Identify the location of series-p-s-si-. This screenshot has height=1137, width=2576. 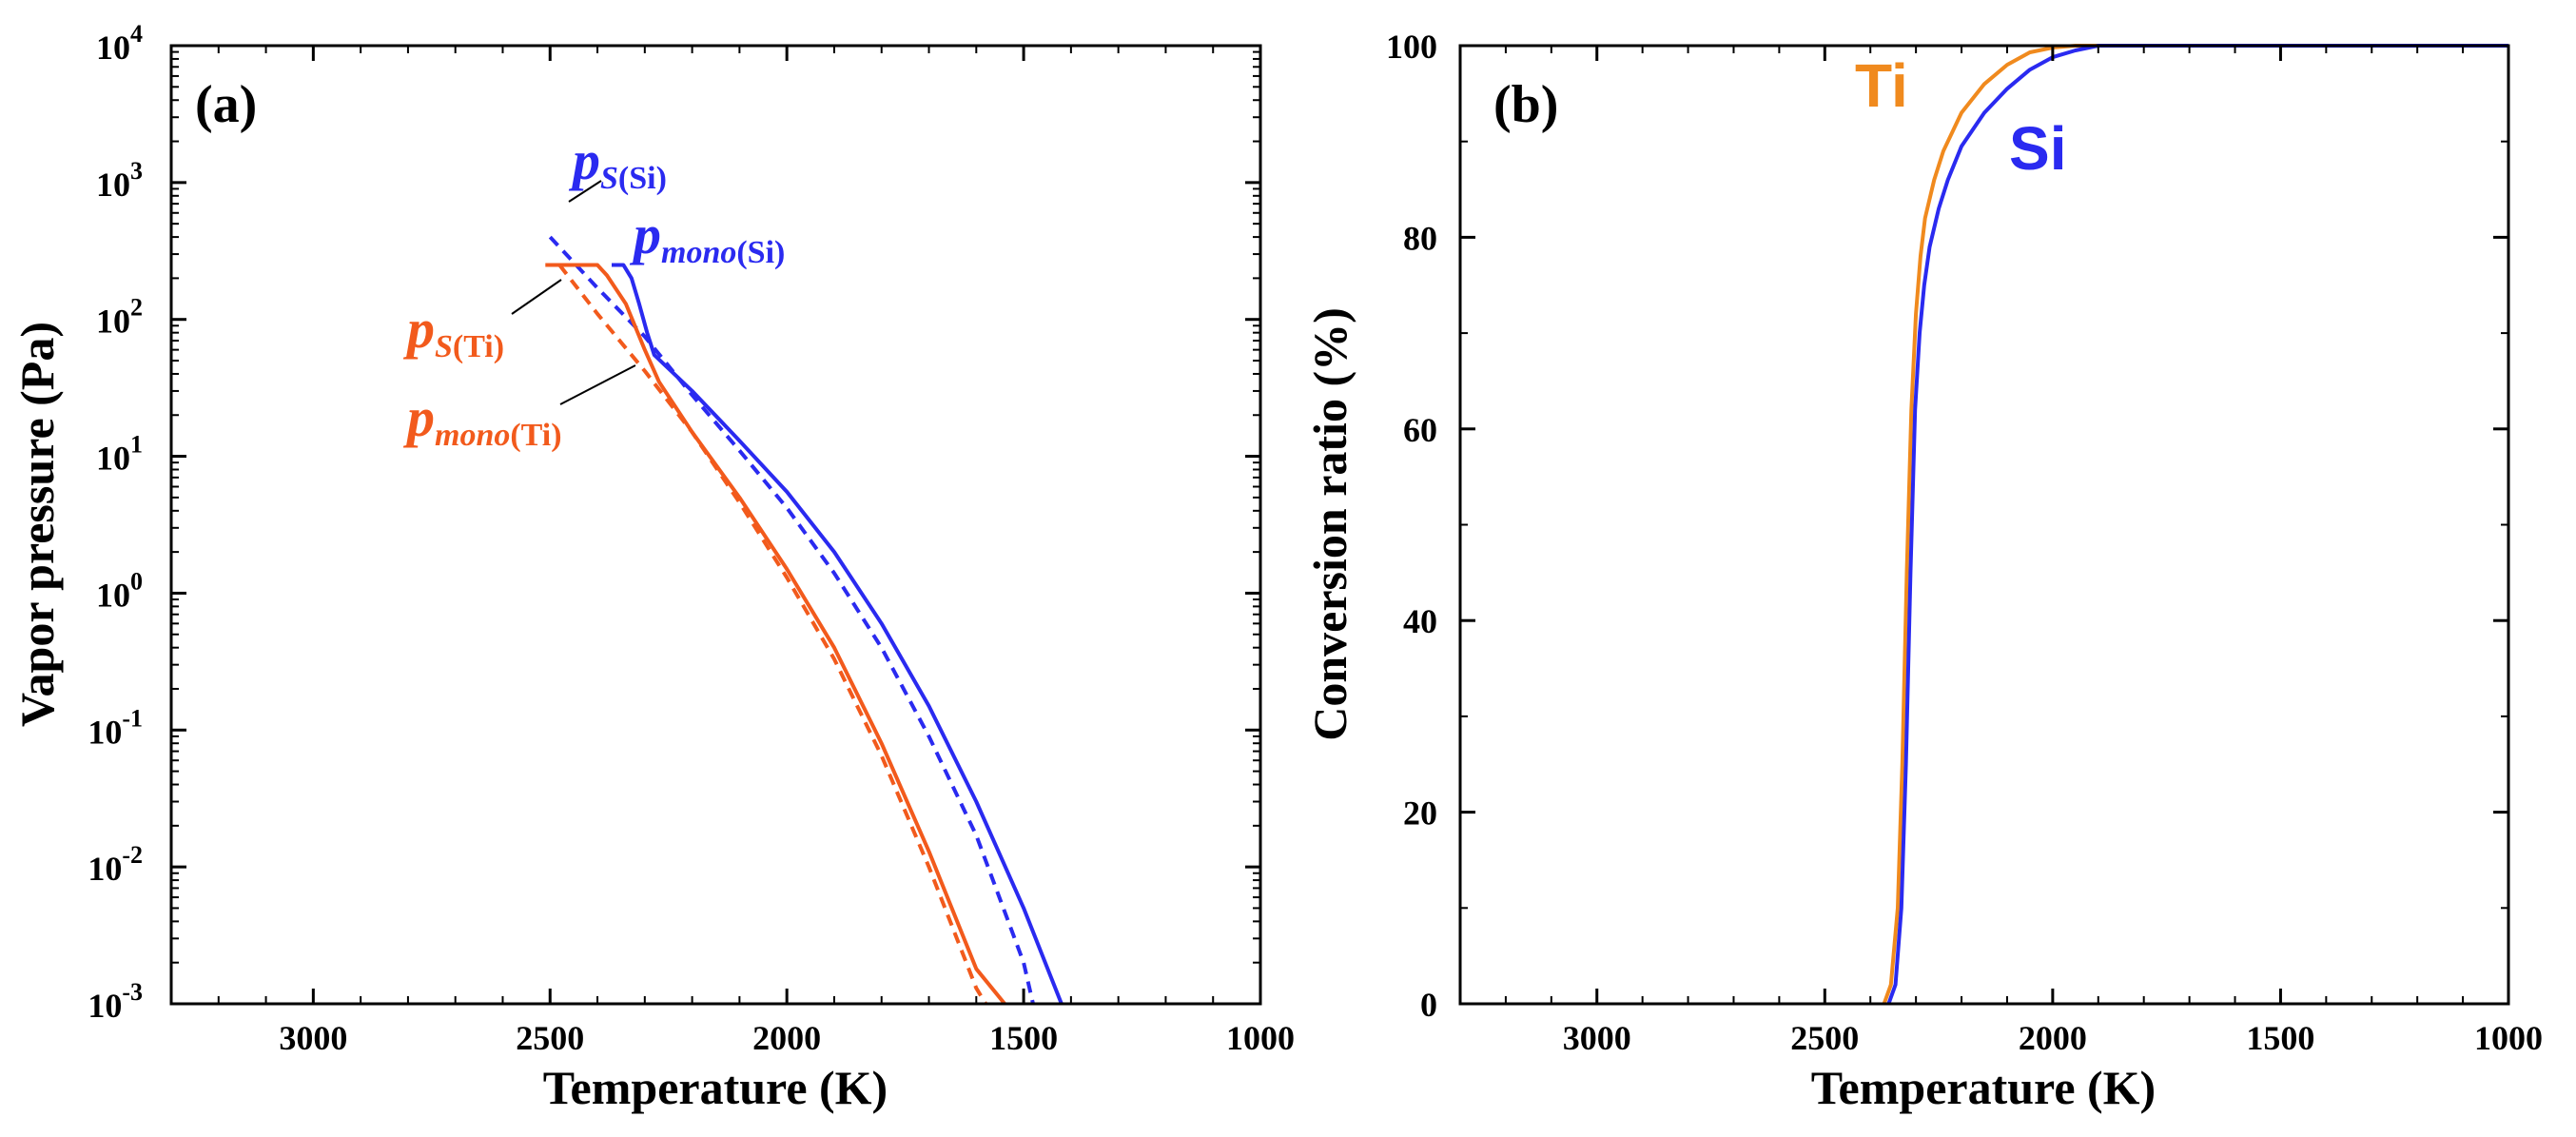
(792, 620).